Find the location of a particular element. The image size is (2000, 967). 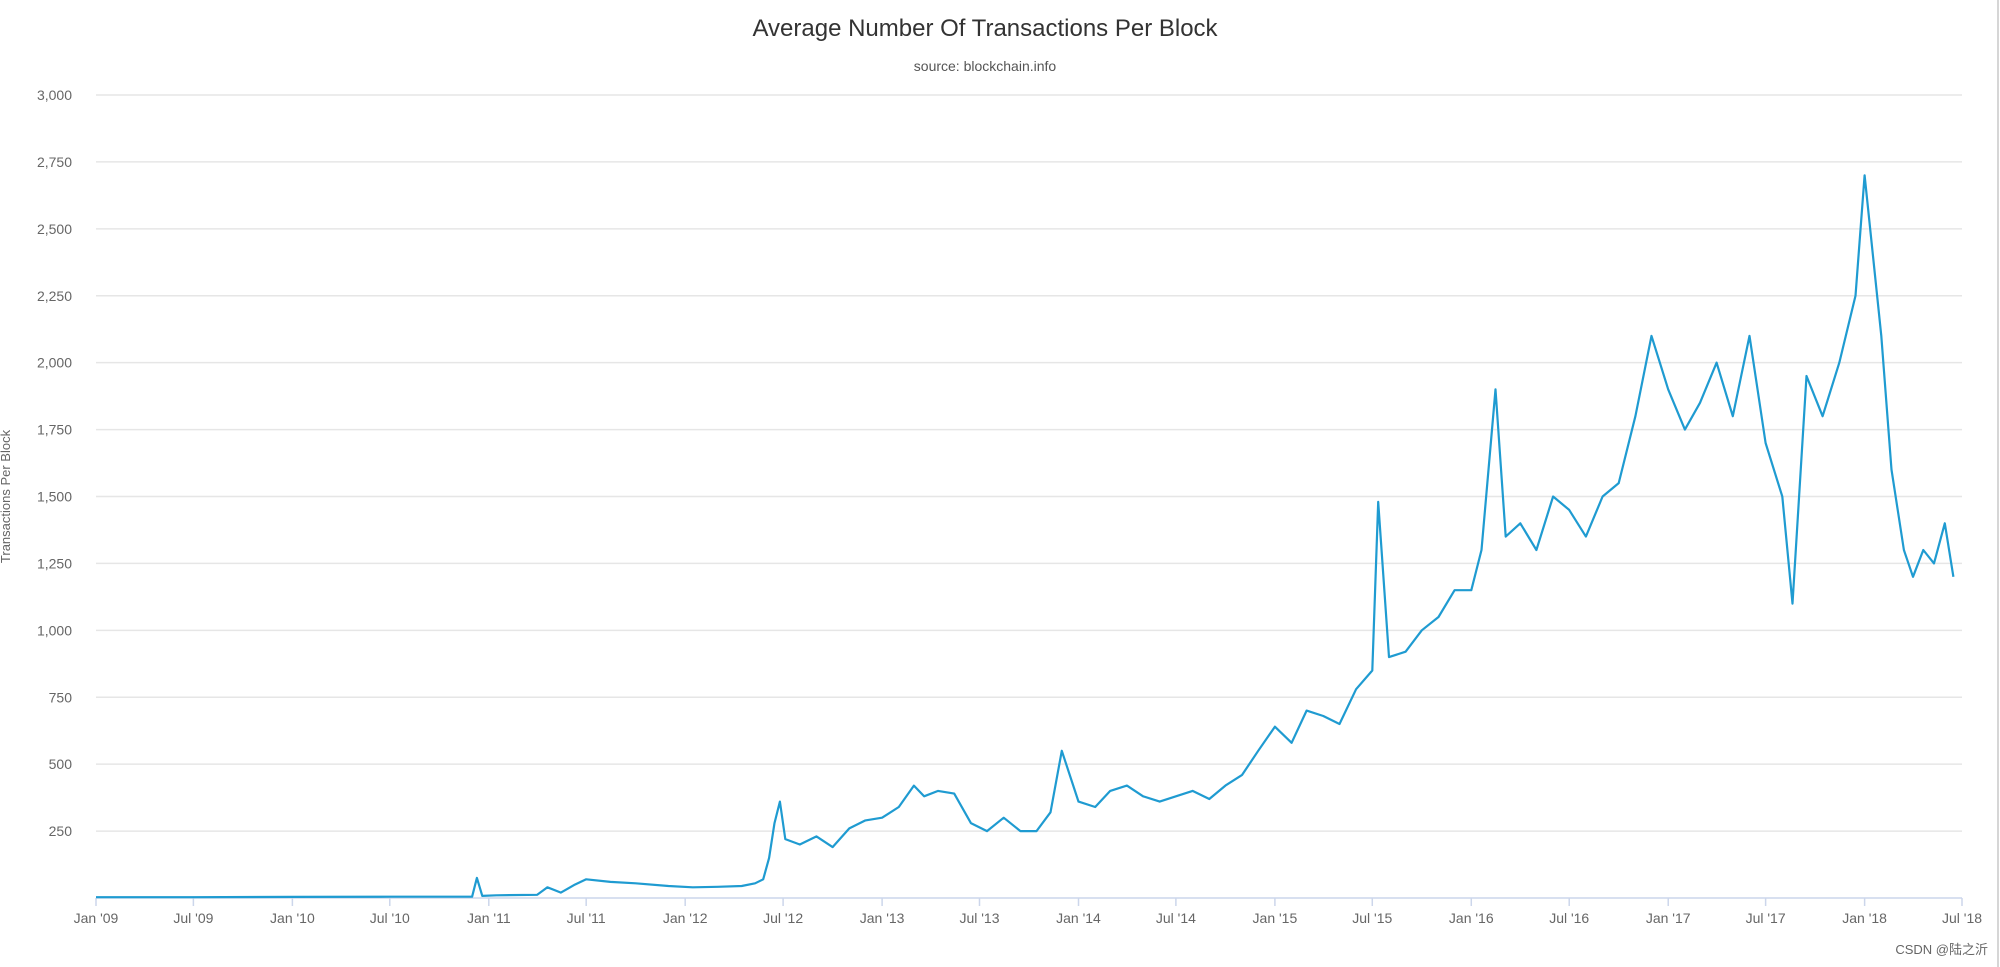

x-tick-label: Jul '11 is located at coordinates (586, 918).